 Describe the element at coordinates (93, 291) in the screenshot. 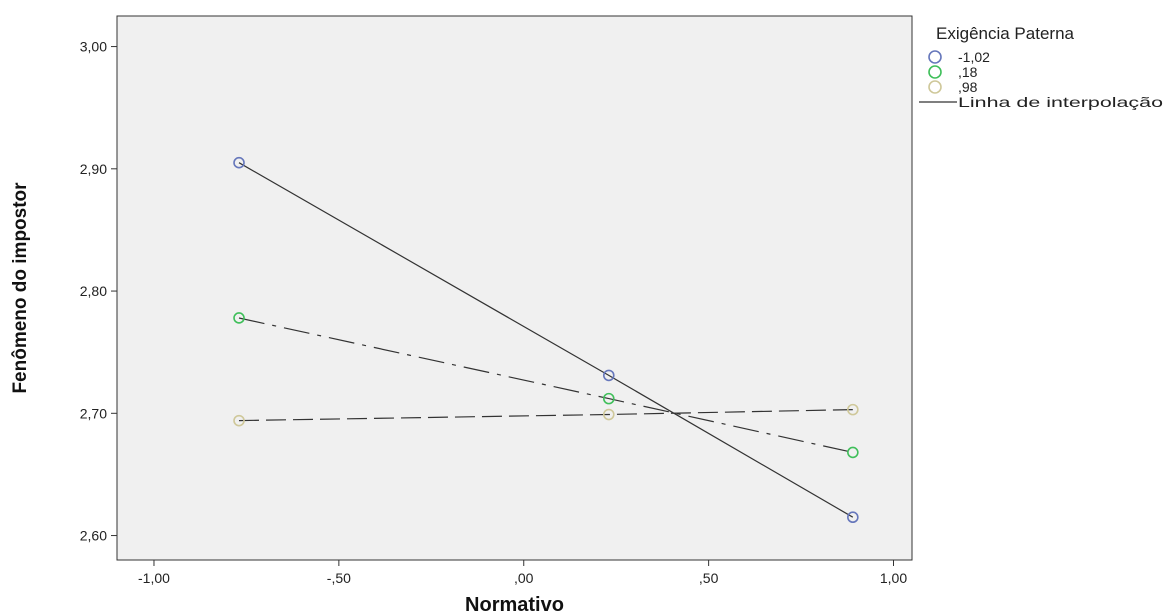

I see `y-tick-label: 2,80` at that location.